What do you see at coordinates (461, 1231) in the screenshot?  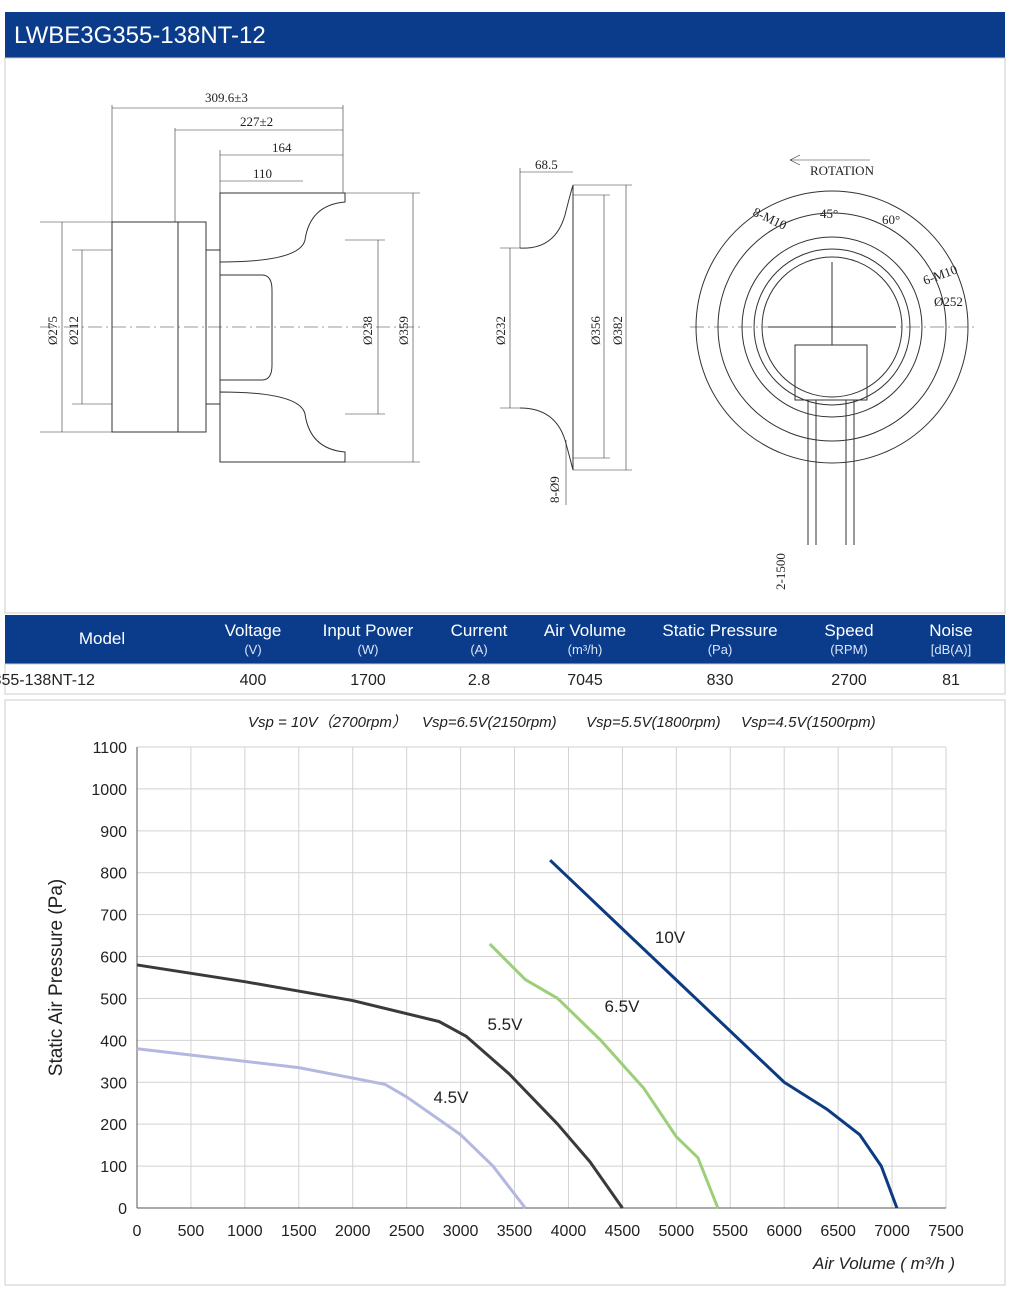 I see `x-tick-label: 3000` at bounding box center [461, 1231].